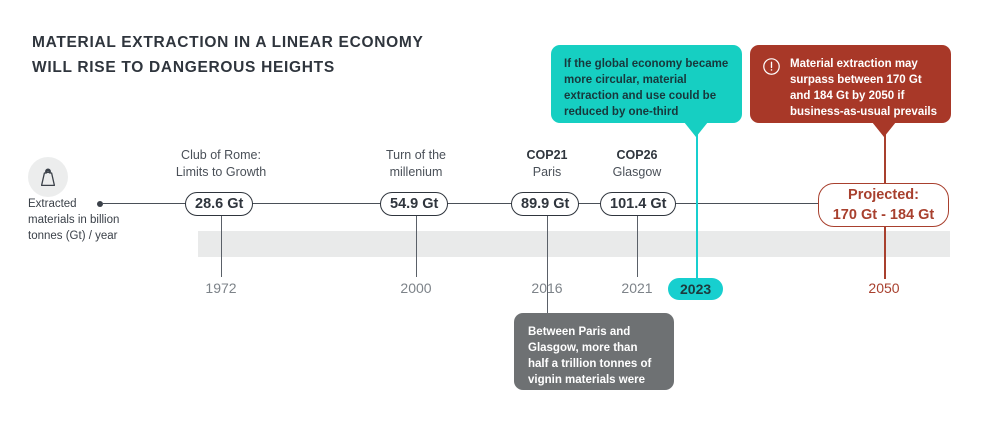 The height and width of the screenshot is (431, 984). I want to click on tickline-2000, so click(417, 246).